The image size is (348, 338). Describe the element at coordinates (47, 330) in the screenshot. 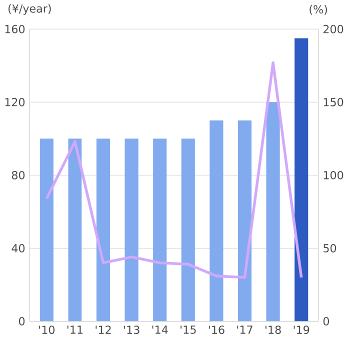

I see `x-tick-label: '10` at that location.